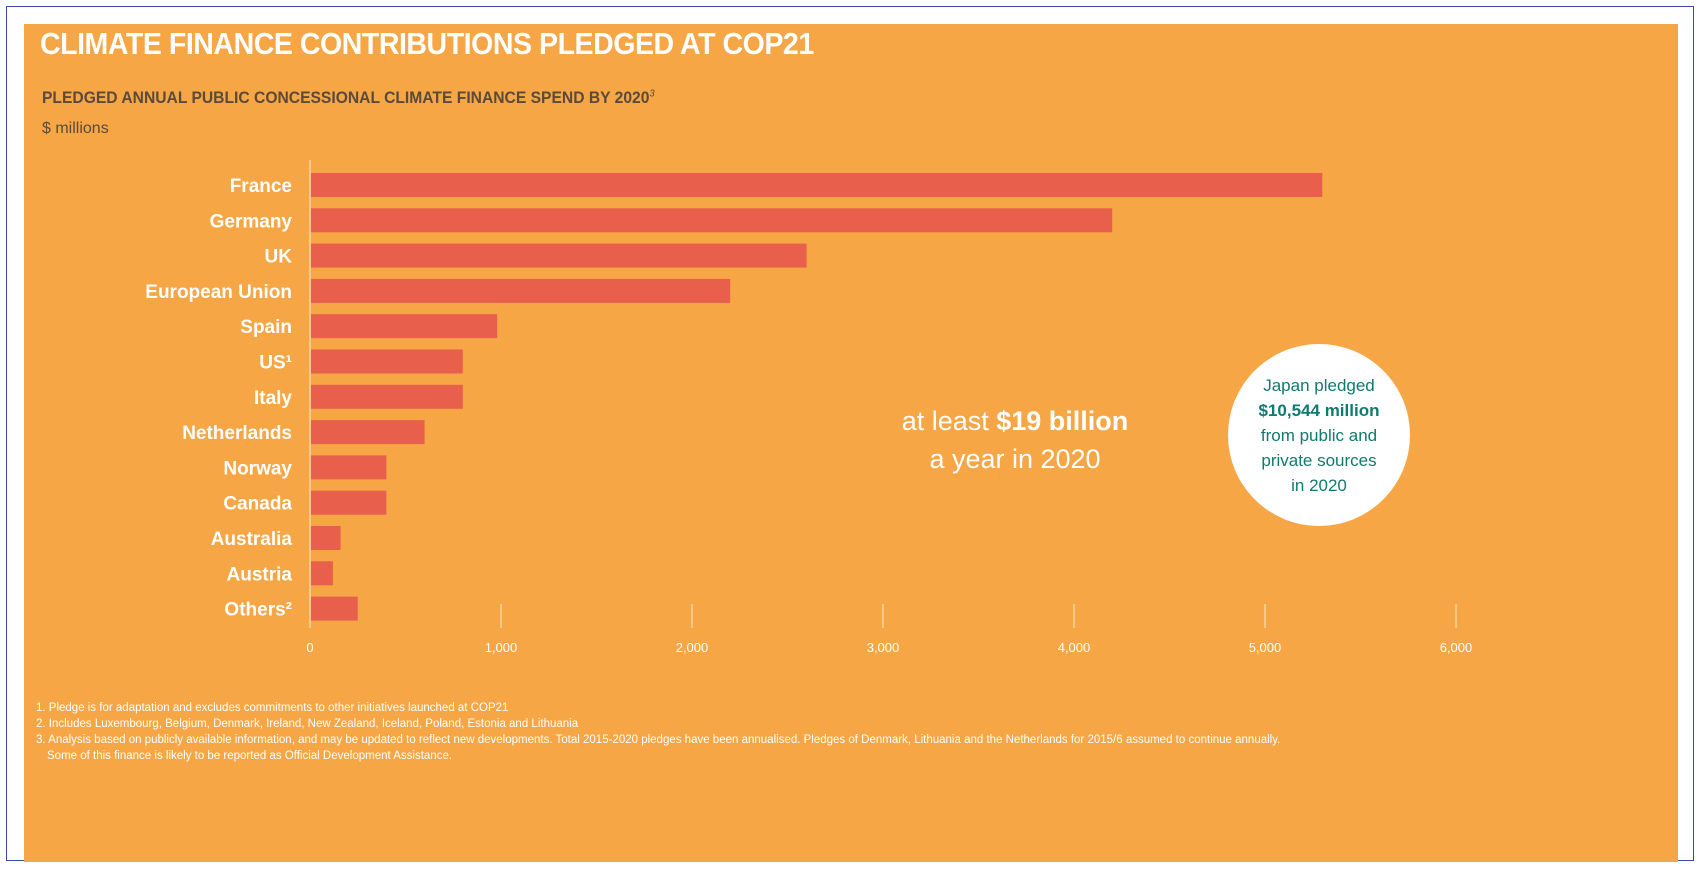 This screenshot has height=869, width=1702. I want to click on subtitle-footnote-mark: 3, so click(652, 94).